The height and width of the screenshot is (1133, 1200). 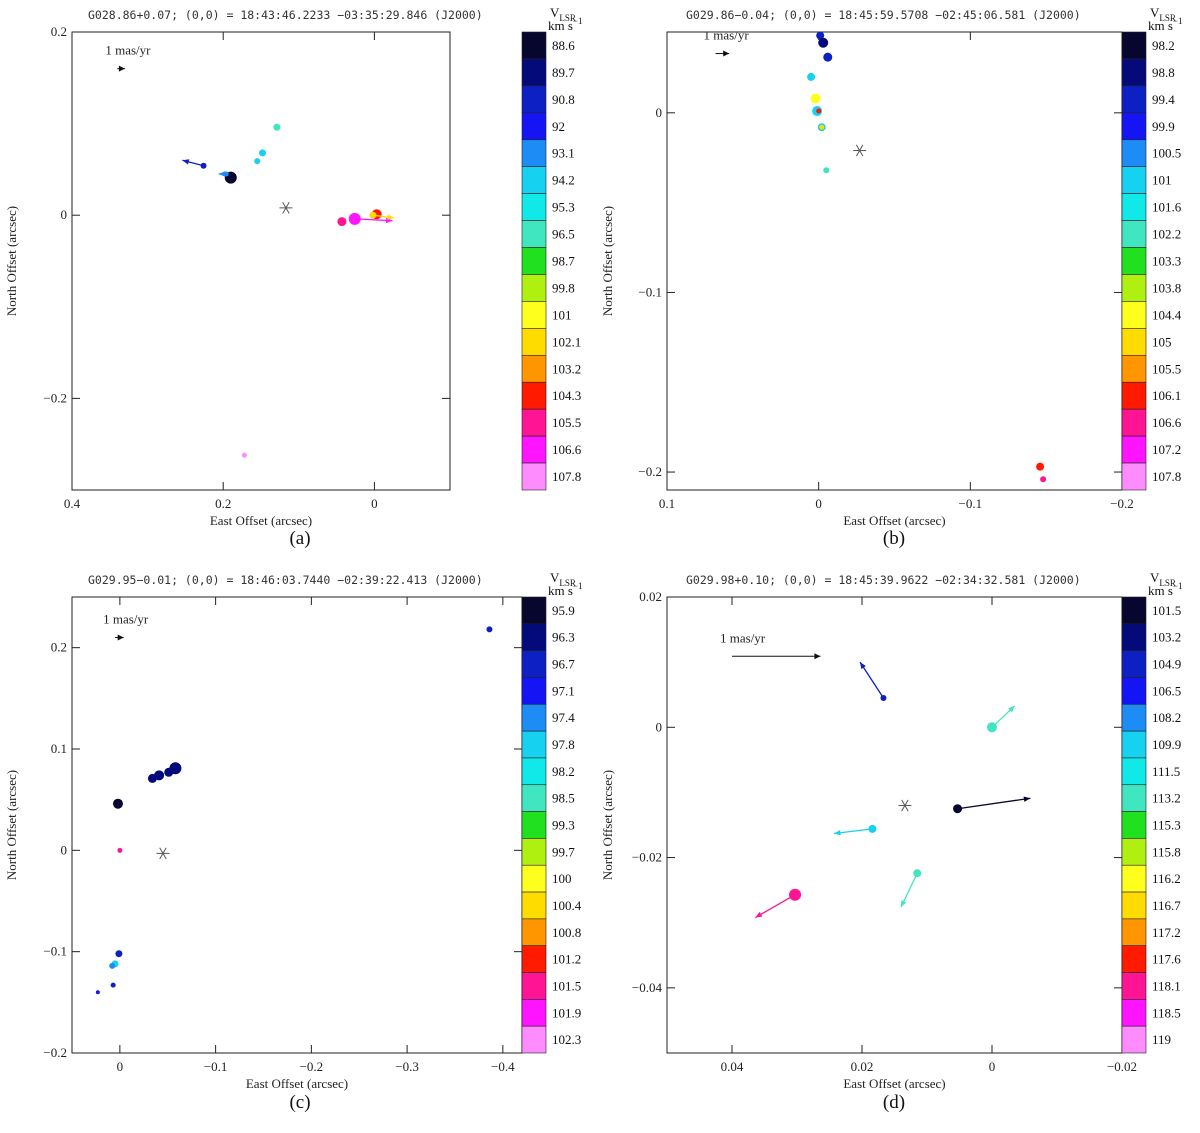 What do you see at coordinates (299, 1102) in the screenshot?
I see `panel-caption: (c)` at bounding box center [299, 1102].